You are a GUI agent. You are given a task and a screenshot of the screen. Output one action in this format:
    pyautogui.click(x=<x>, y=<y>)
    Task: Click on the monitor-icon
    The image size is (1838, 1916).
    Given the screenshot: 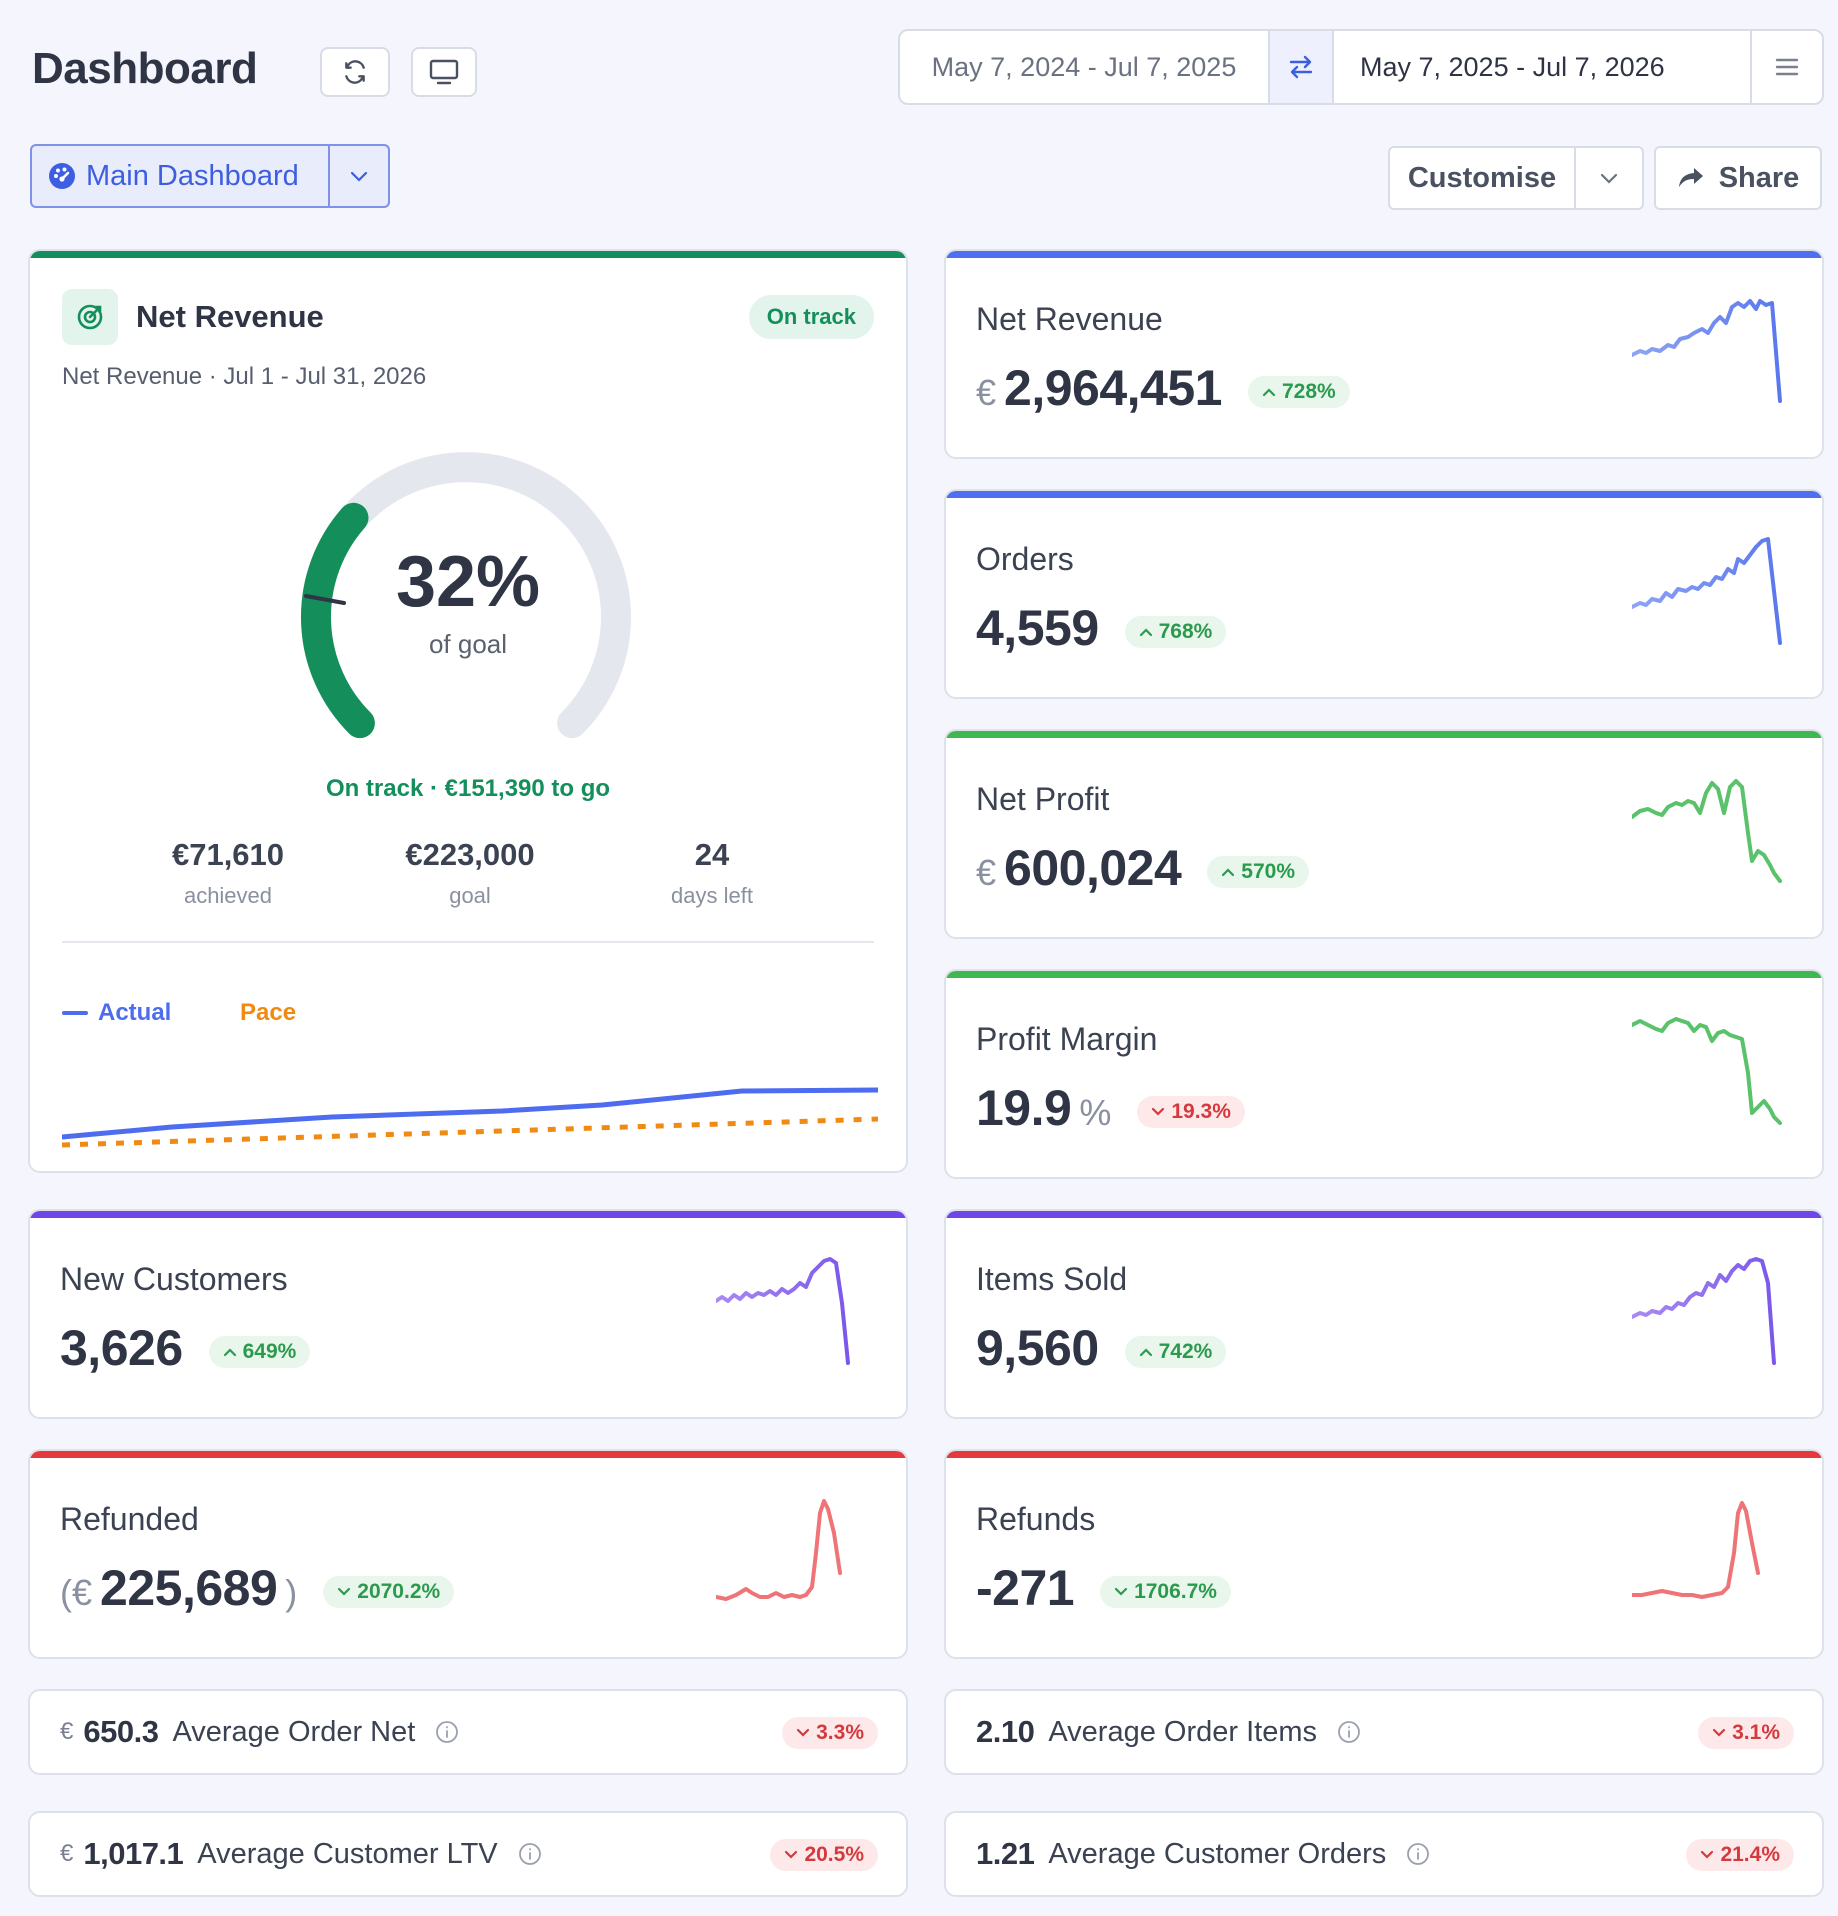 What is the action you would take?
    pyautogui.click(x=444, y=72)
    